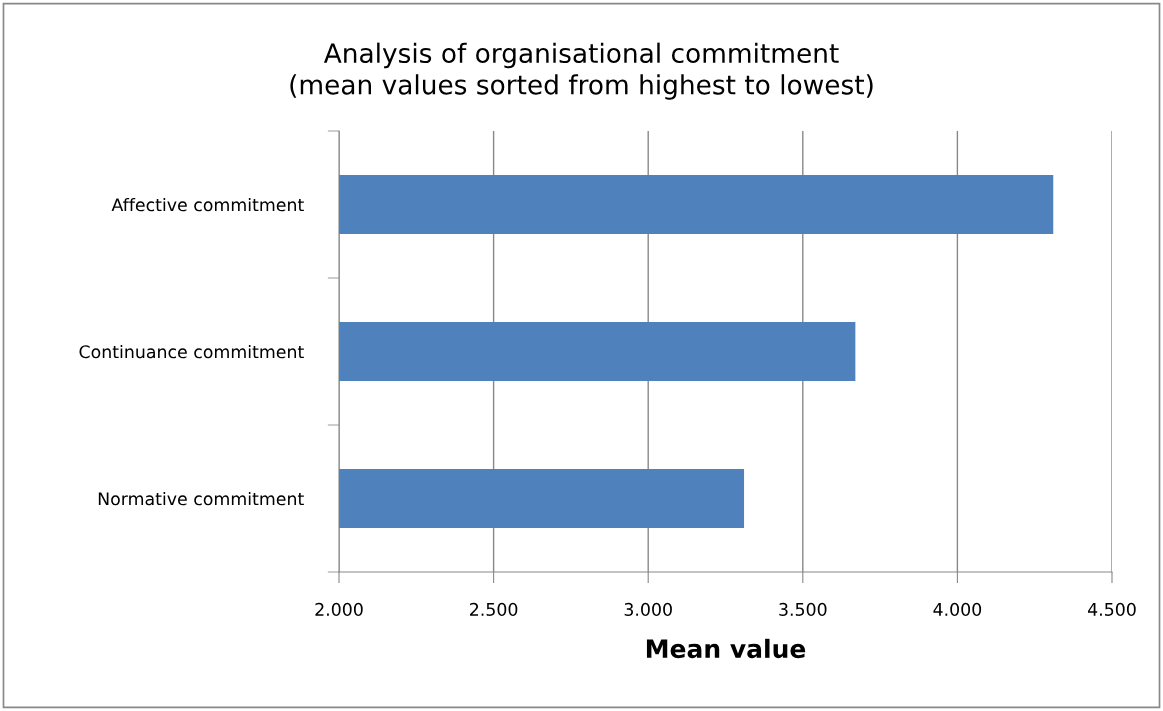  I want to click on x-tick-label: 2.000, so click(339, 609).